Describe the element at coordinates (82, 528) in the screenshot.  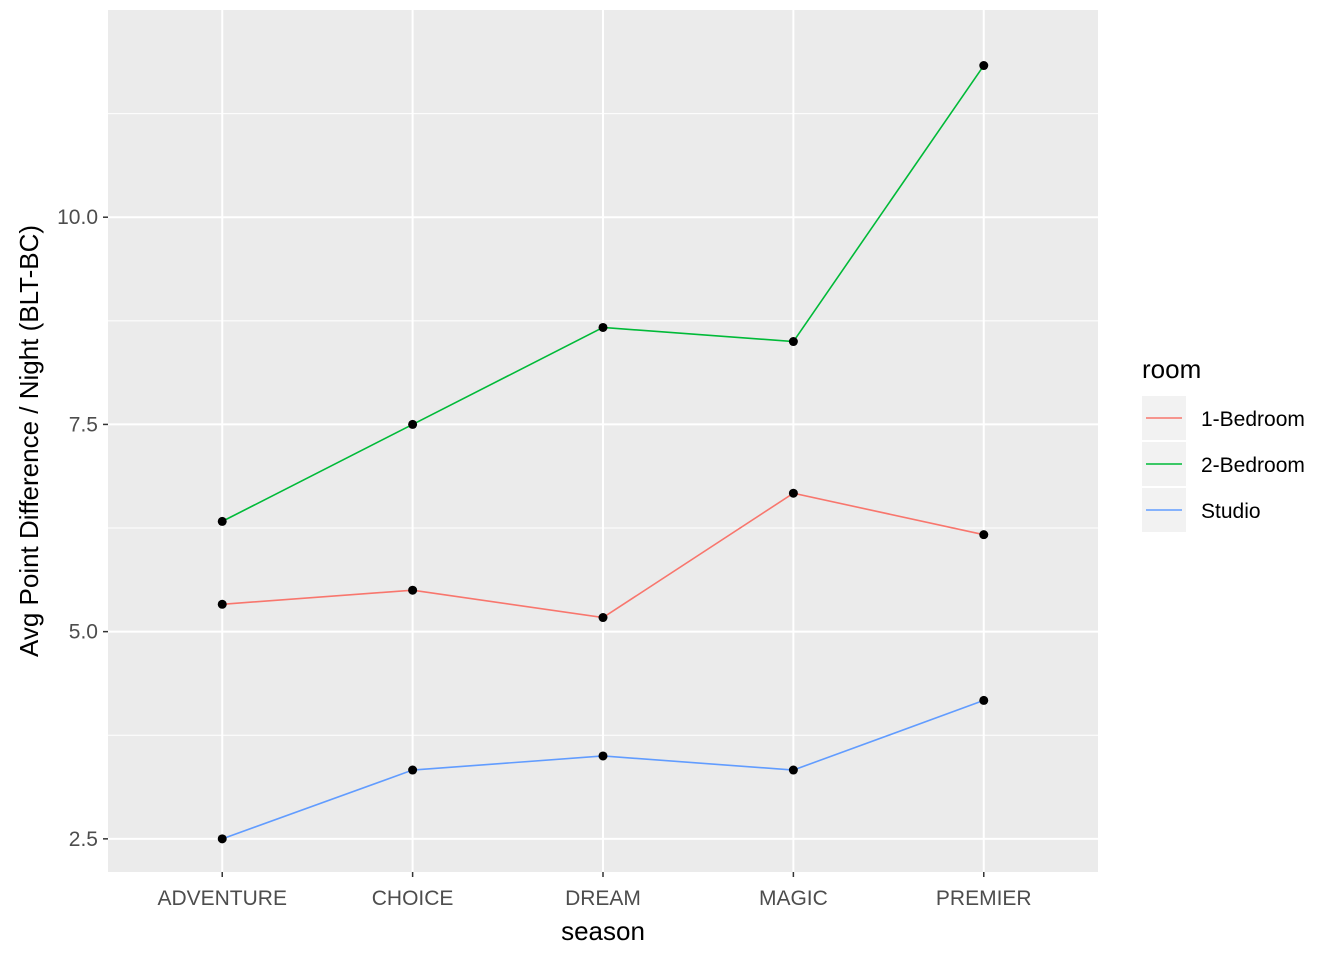
I see `y-axis: 2.5 5.0 7.5 10.0` at that location.